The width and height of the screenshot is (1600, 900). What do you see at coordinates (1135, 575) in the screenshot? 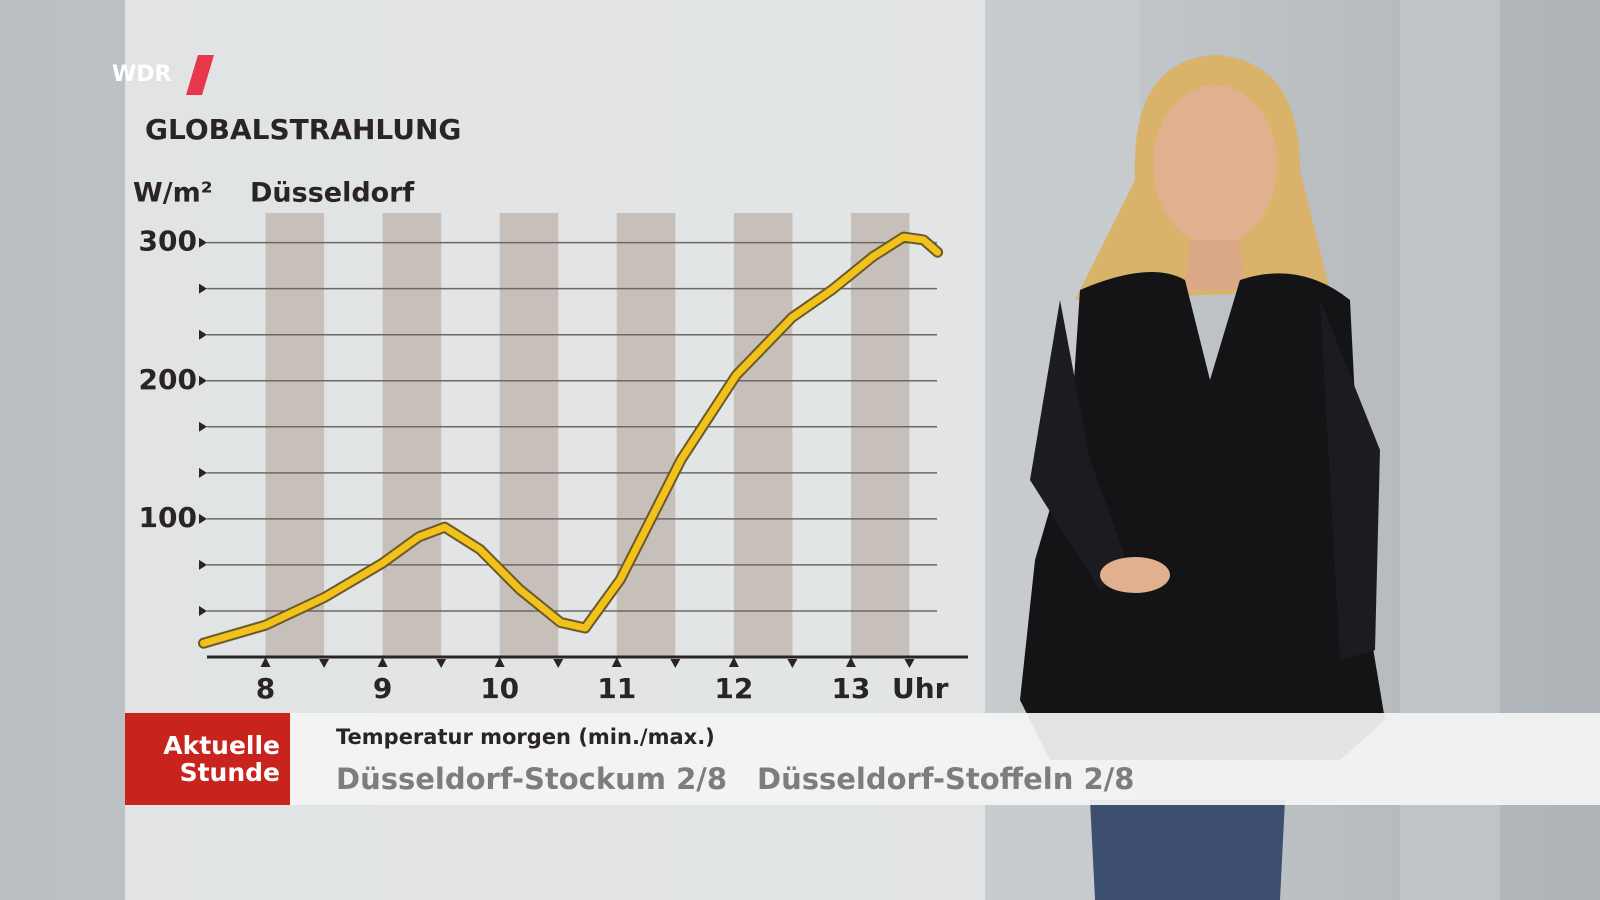
I see `hand` at bounding box center [1135, 575].